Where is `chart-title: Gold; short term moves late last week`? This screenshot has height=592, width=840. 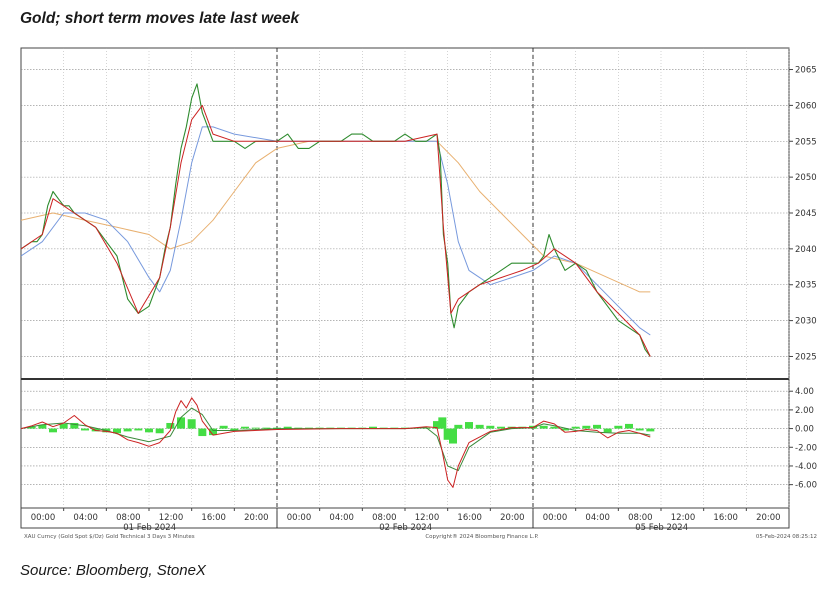 chart-title: Gold; short term moves late last week is located at coordinates (160, 18).